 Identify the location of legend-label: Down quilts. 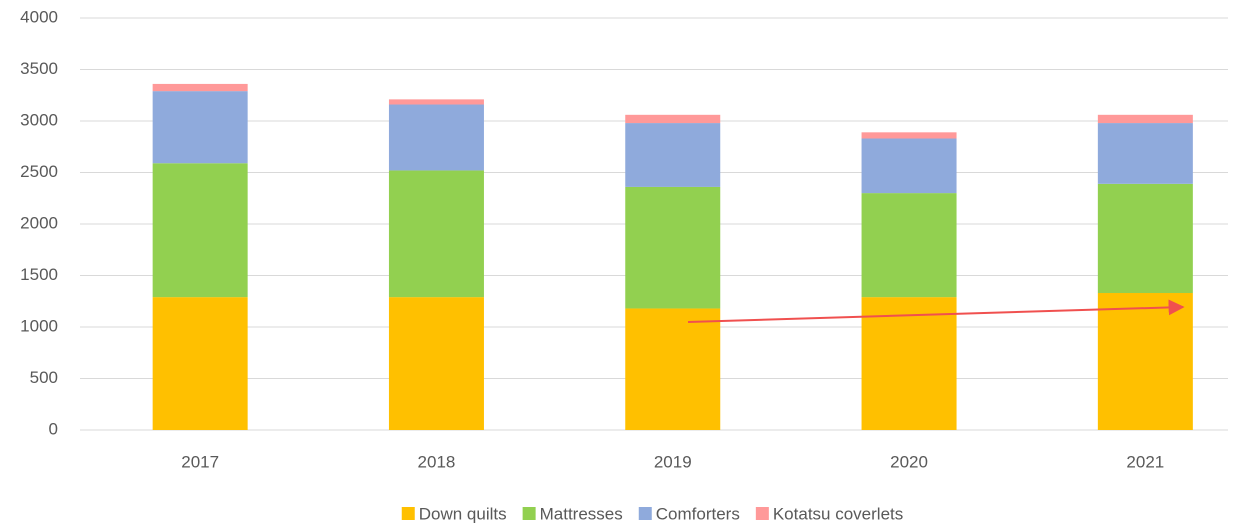
(463, 513).